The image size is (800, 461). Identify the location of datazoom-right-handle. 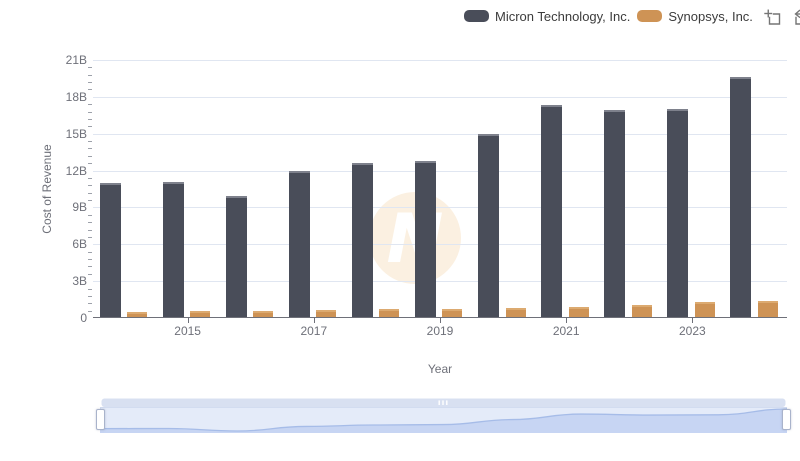
(786, 419).